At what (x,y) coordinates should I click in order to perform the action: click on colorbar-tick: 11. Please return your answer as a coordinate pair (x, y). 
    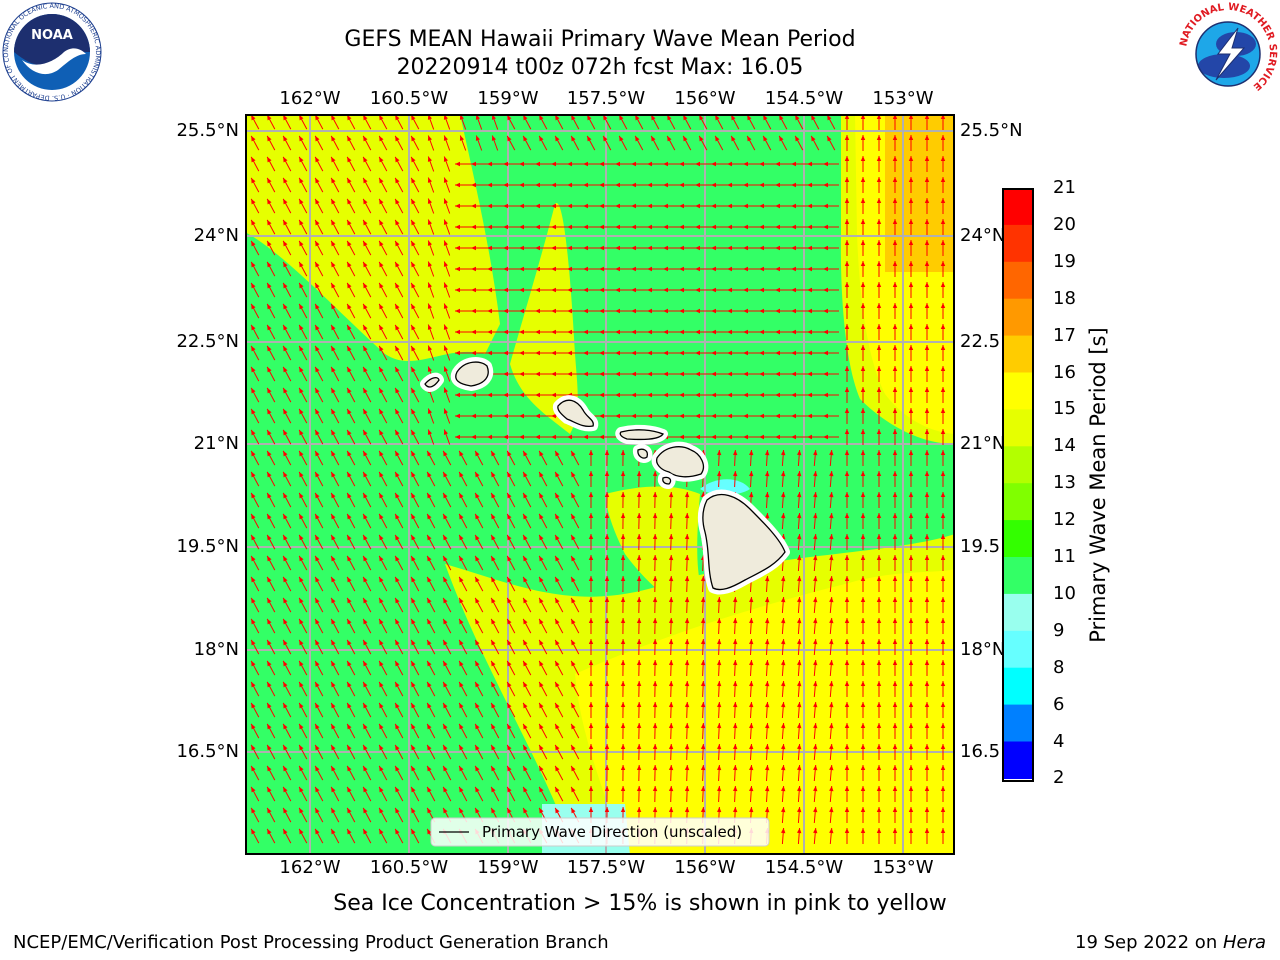
    Looking at the image, I should click on (1064, 556).